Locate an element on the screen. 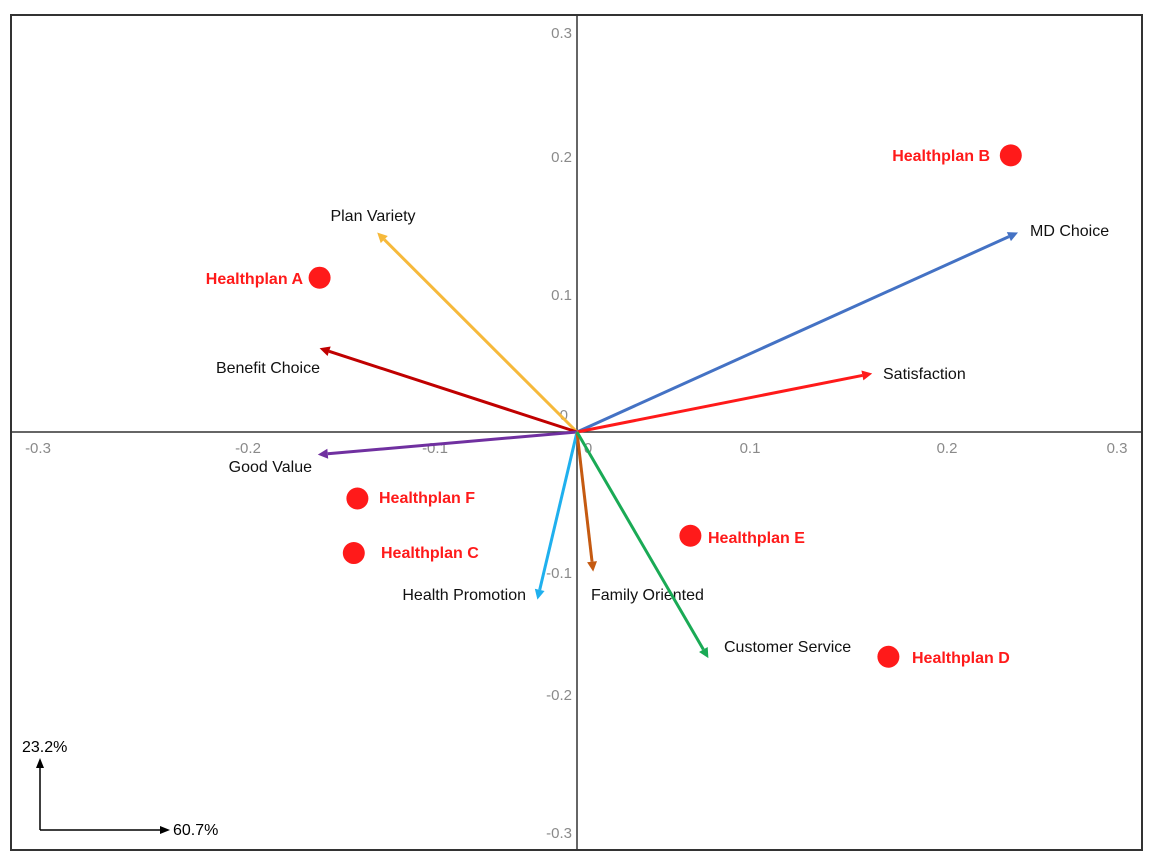  point-label: Healthplan C is located at coordinates (430, 553).